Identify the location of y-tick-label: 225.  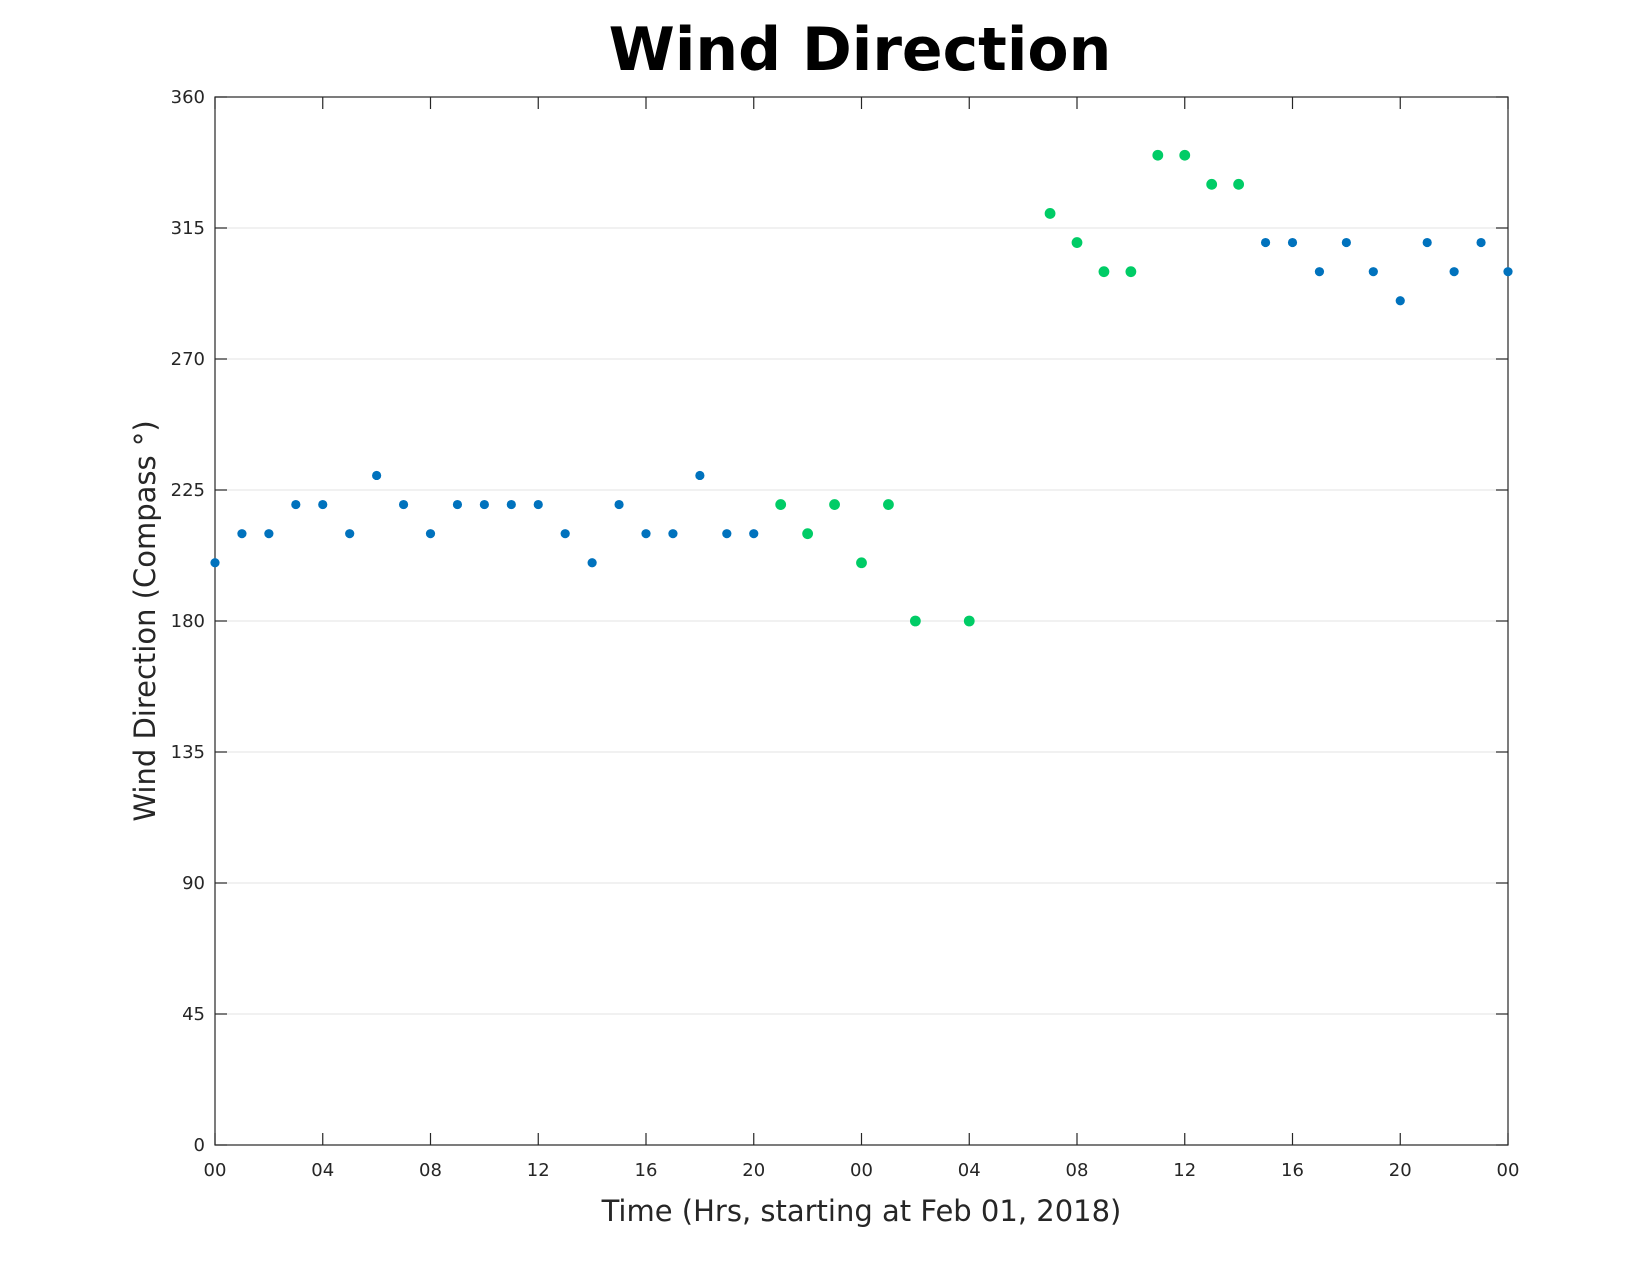
(188, 490).